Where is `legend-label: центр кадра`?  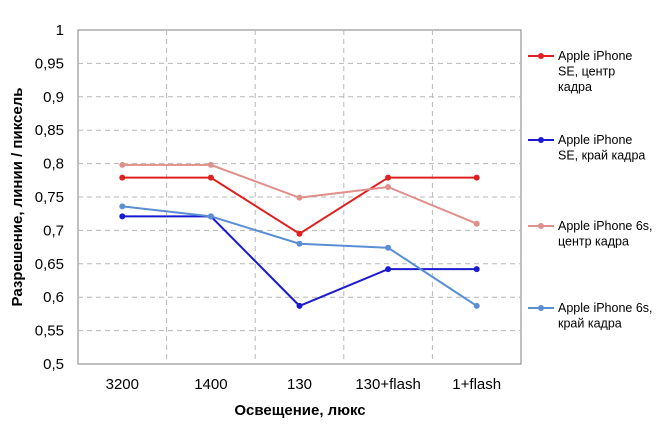
legend-label: центр кадра is located at coordinates (593, 242).